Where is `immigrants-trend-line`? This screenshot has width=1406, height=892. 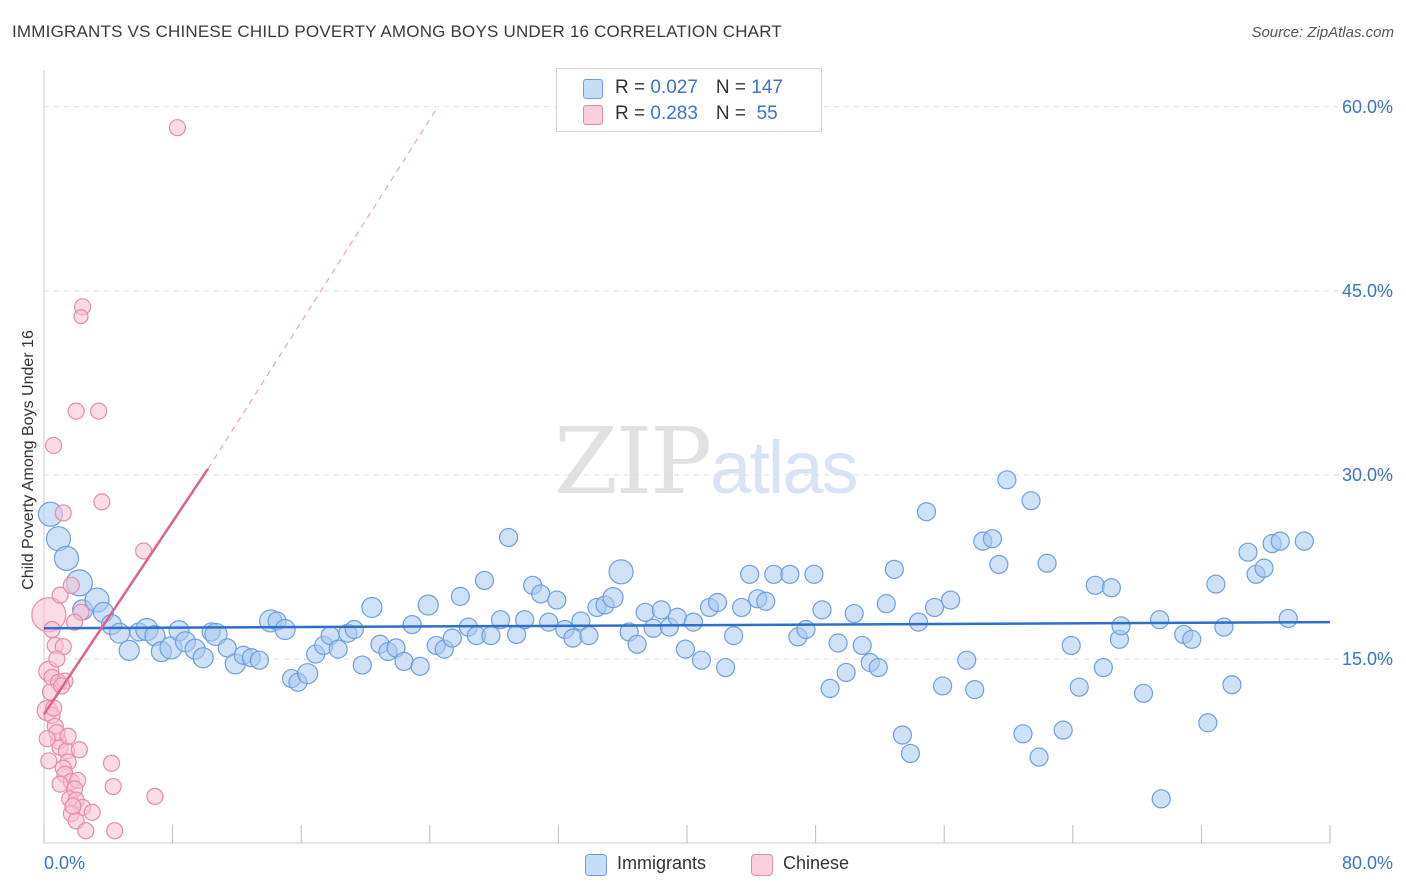 immigrants-trend-line is located at coordinates (687, 625).